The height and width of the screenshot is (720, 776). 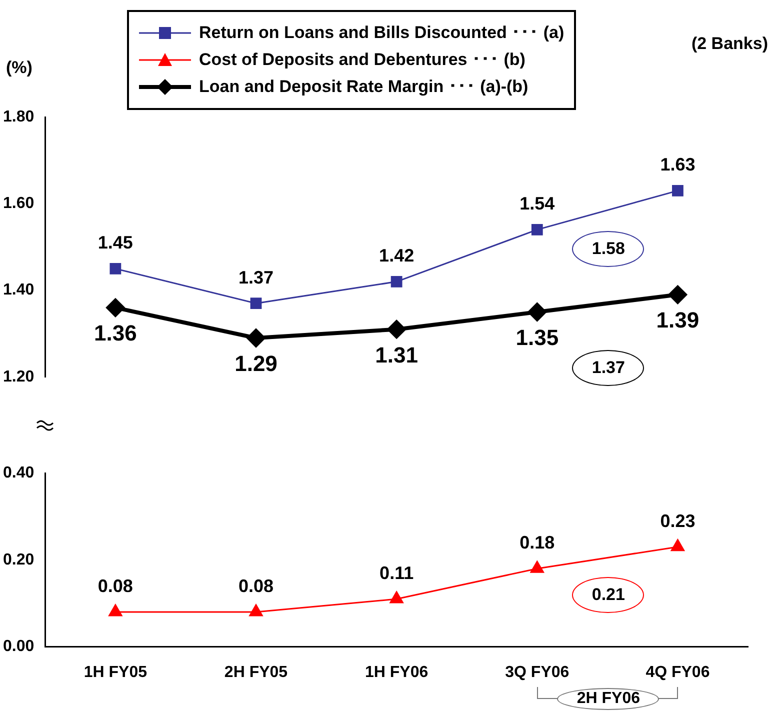 What do you see at coordinates (256, 363) in the screenshot?
I see `data-label: 1.29` at bounding box center [256, 363].